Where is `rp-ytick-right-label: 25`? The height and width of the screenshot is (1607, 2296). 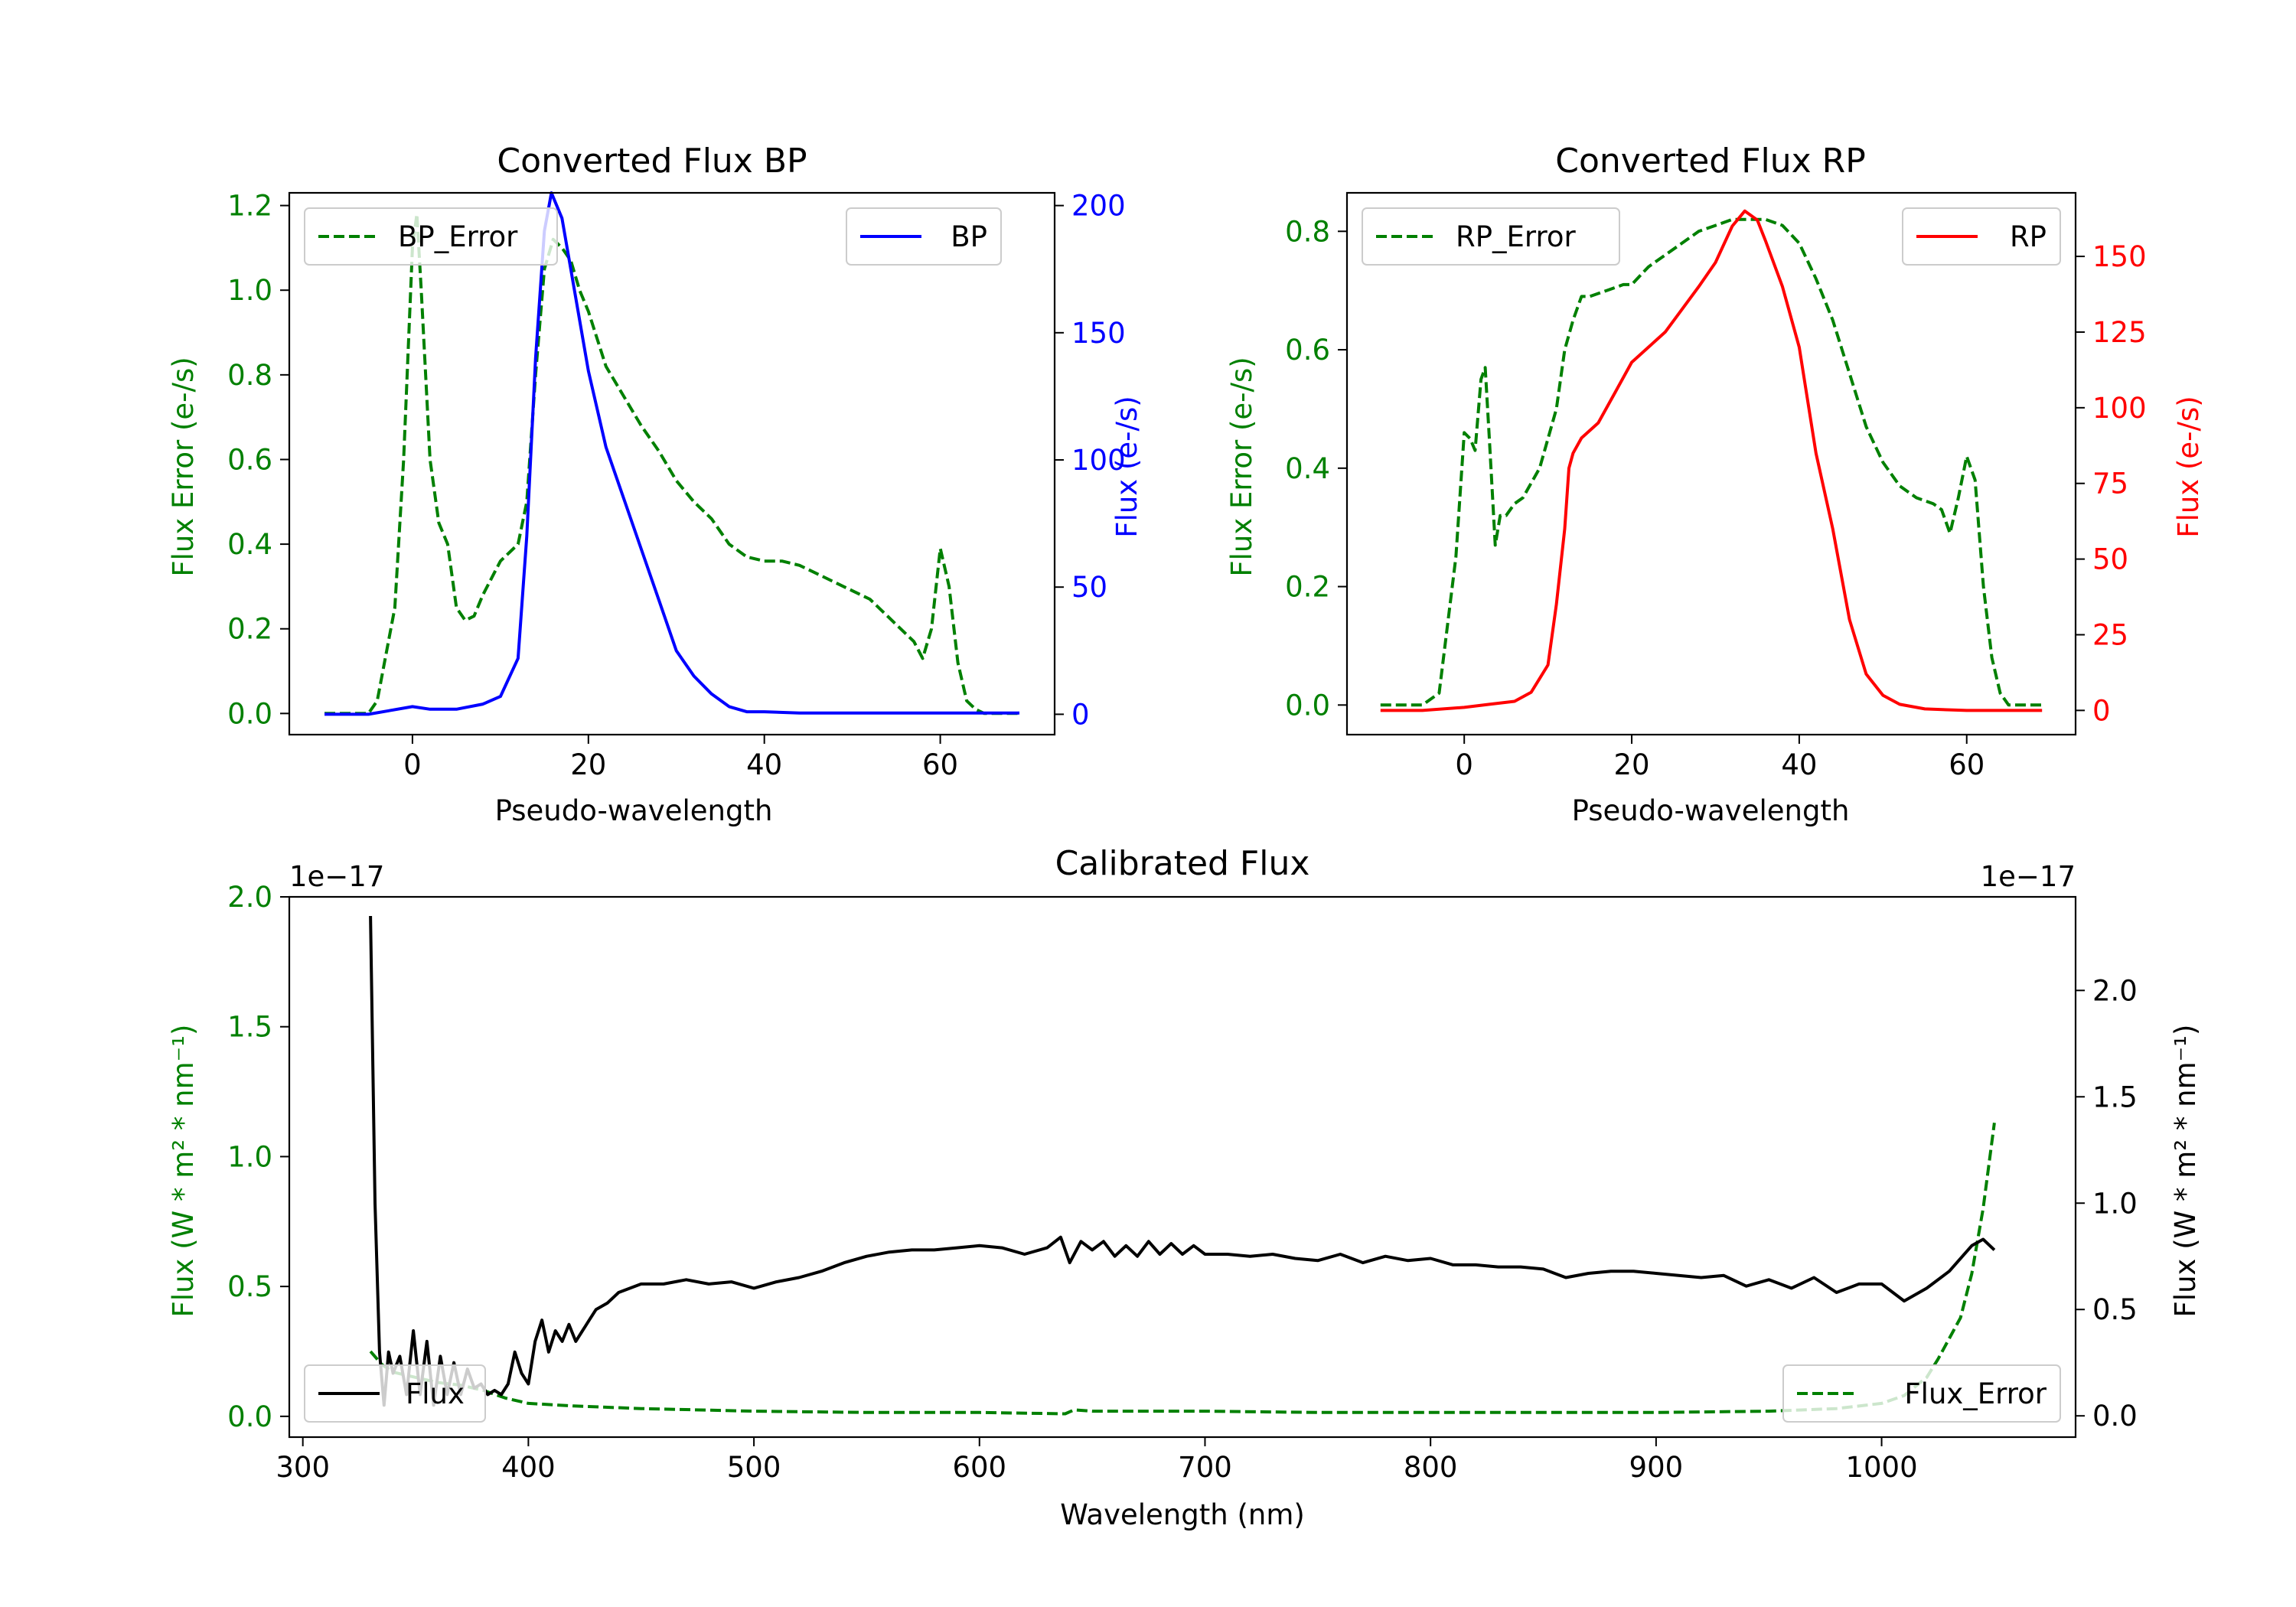
rp-ytick-right-label: 25 is located at coordinates (2110, 634).